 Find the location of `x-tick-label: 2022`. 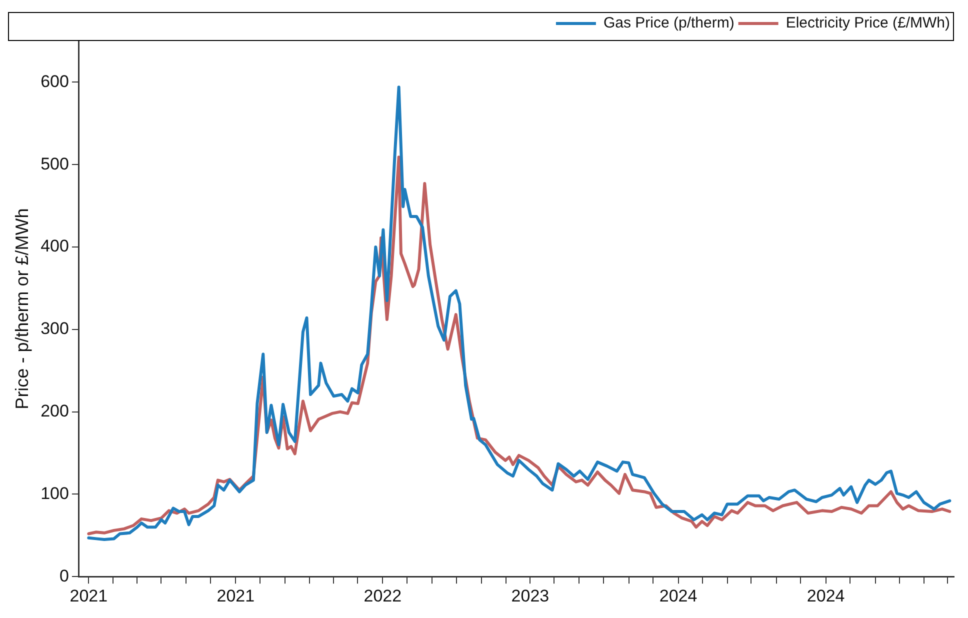

x-tick-label: 2022 is located at coordinates (383, 596).